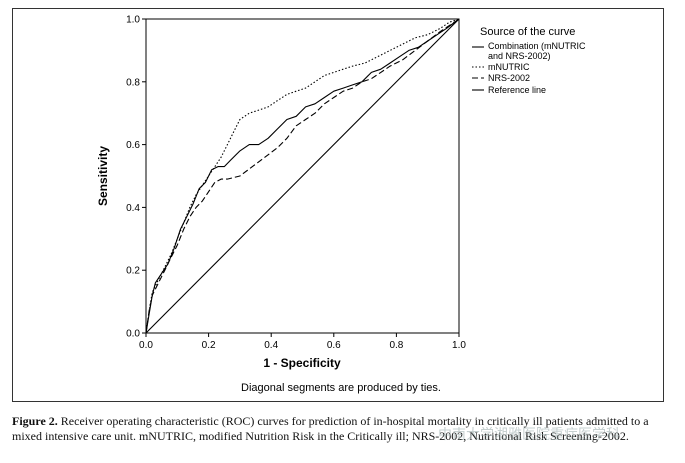 The width and height of the screenshot is (685, 463). What do you see at coordinates (133, 208) in the screenshot?
I see `y-tick-label: 0.4` at bounding box center [133, 208].